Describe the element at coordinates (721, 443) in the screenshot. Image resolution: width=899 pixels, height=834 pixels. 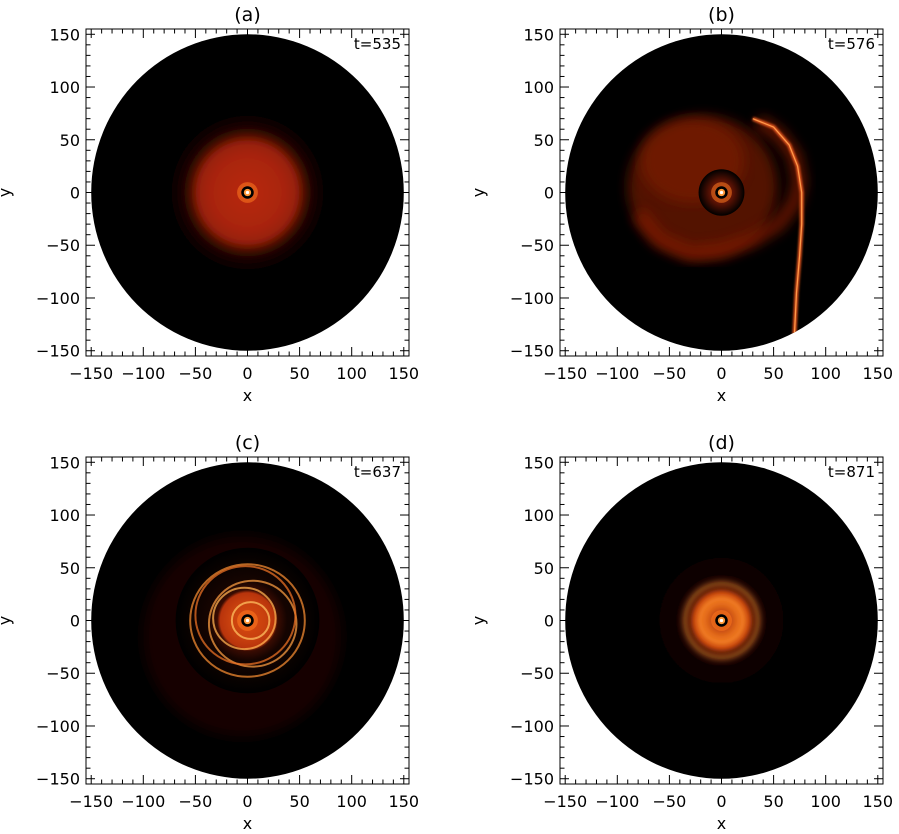
I see `panel-title: (d)` at that location.